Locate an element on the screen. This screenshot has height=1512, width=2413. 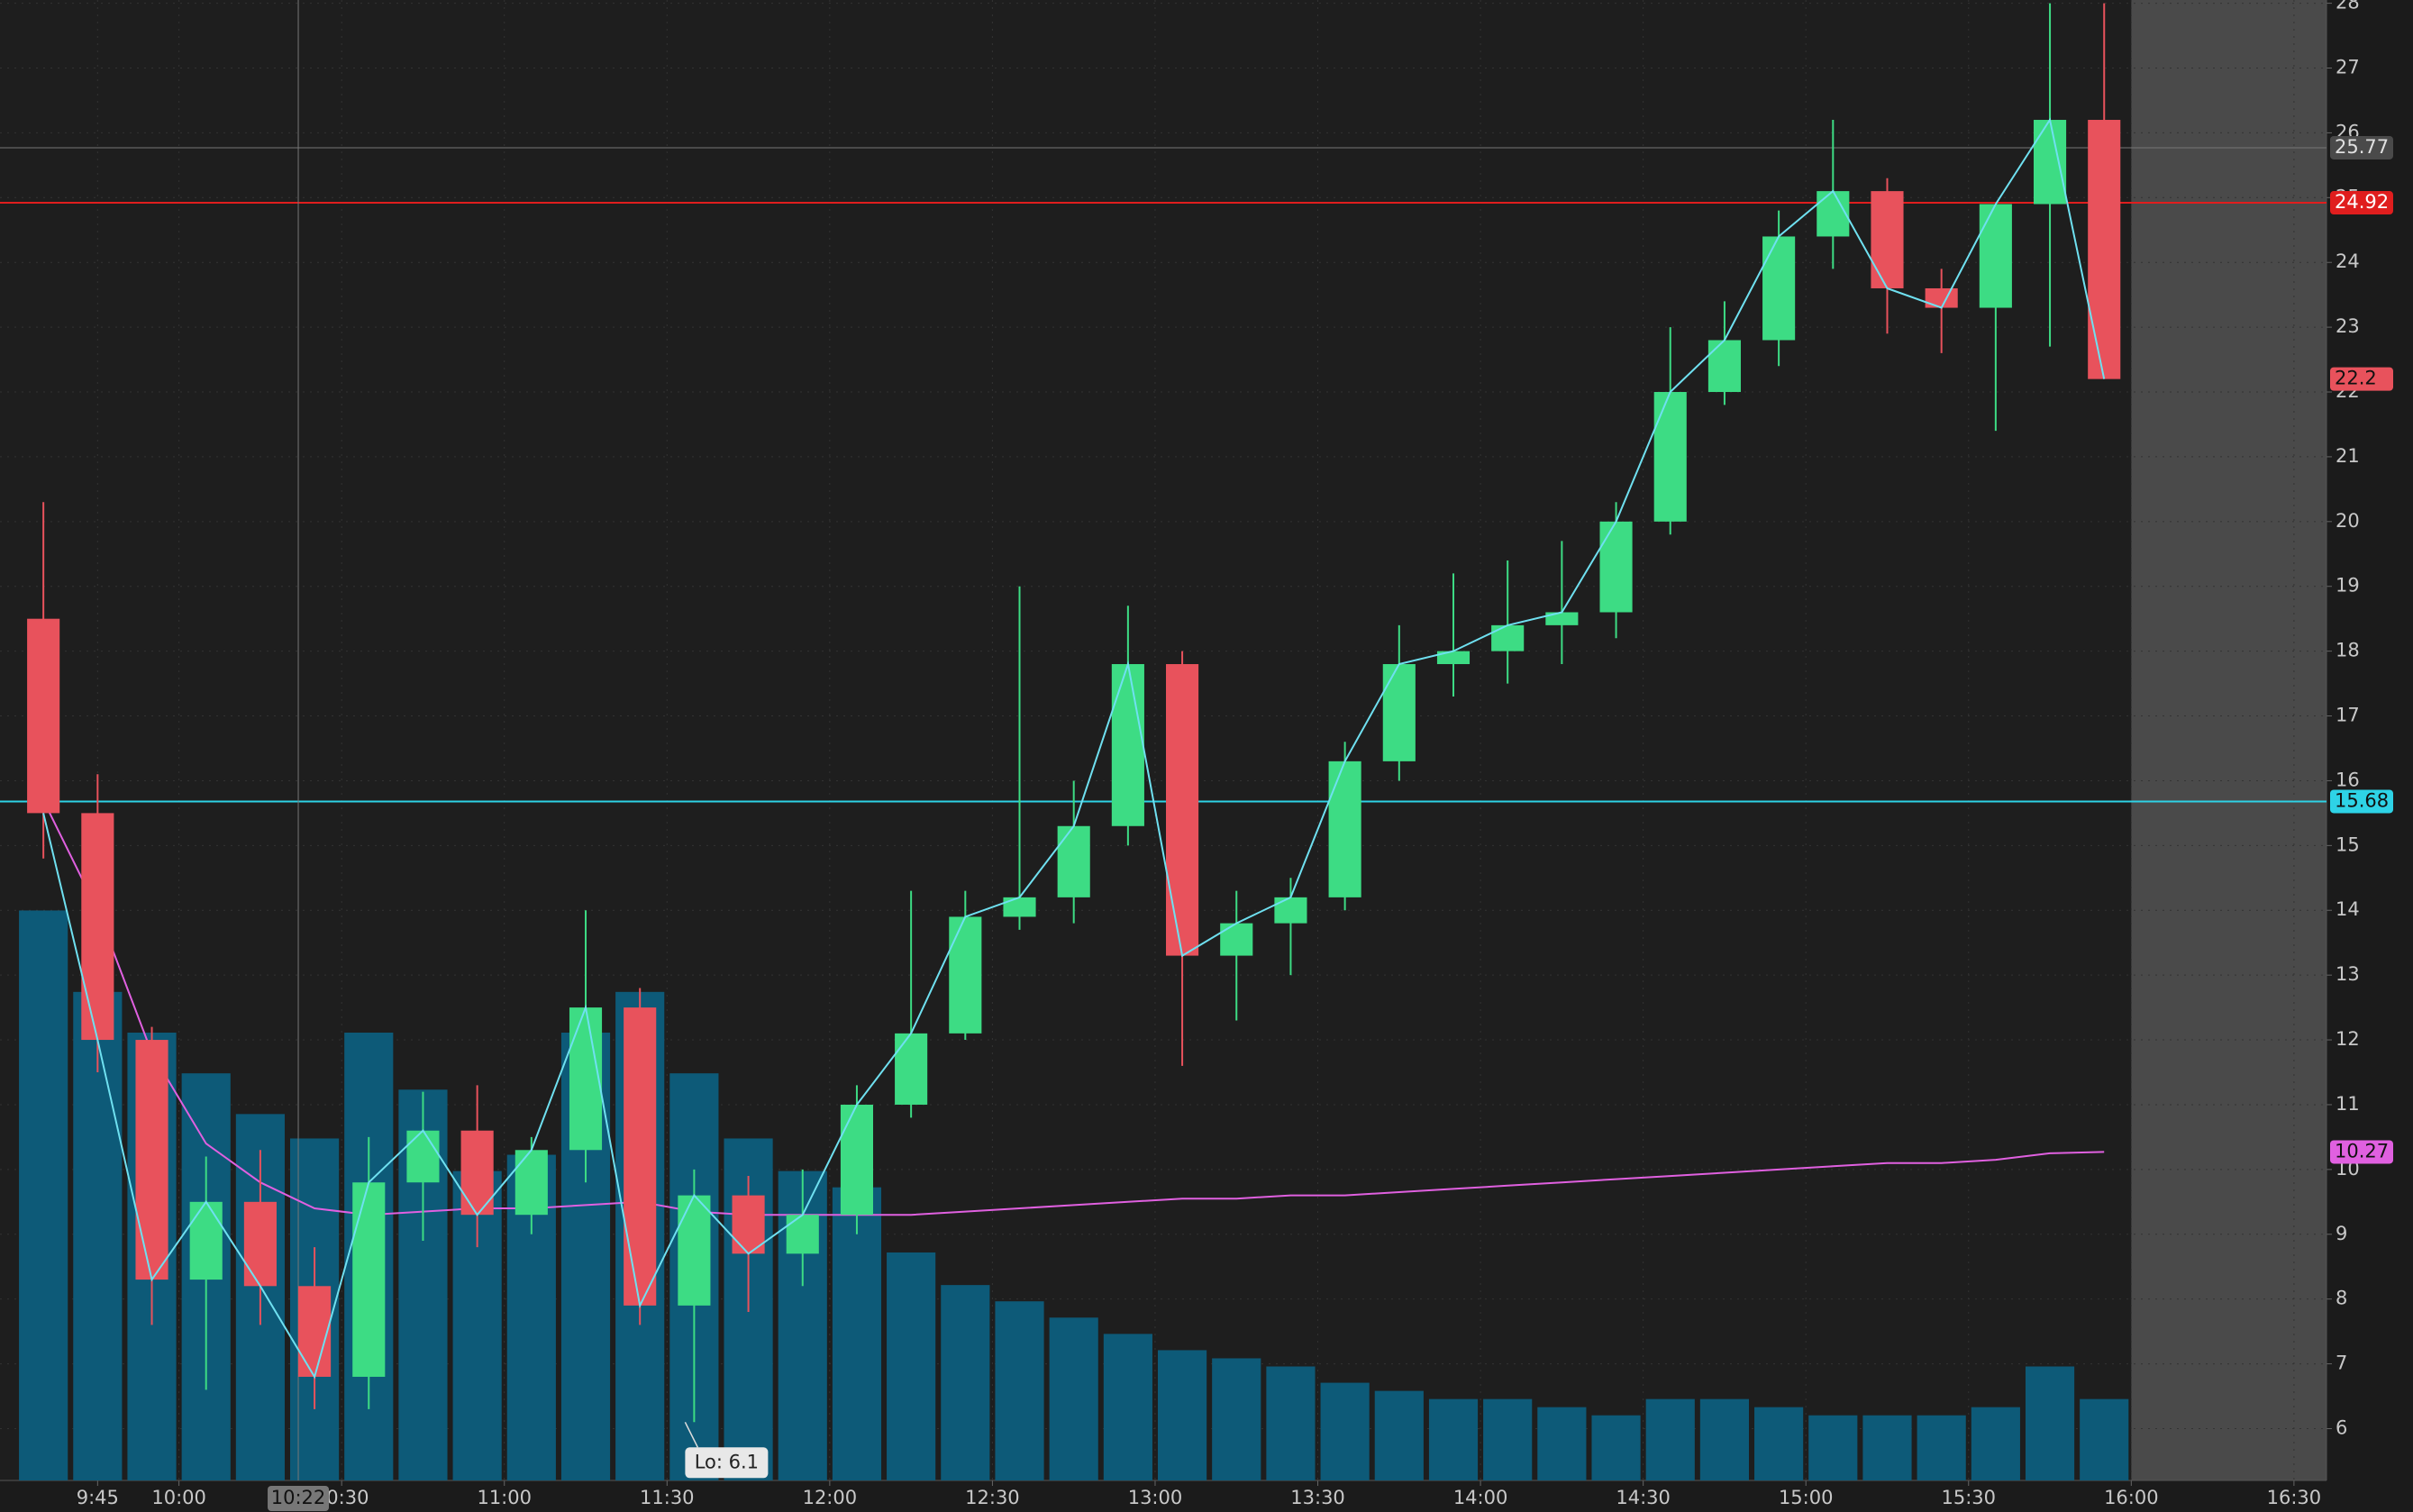
crosshair-price-tag: 25.77 is located at coordinates (2362, 147).